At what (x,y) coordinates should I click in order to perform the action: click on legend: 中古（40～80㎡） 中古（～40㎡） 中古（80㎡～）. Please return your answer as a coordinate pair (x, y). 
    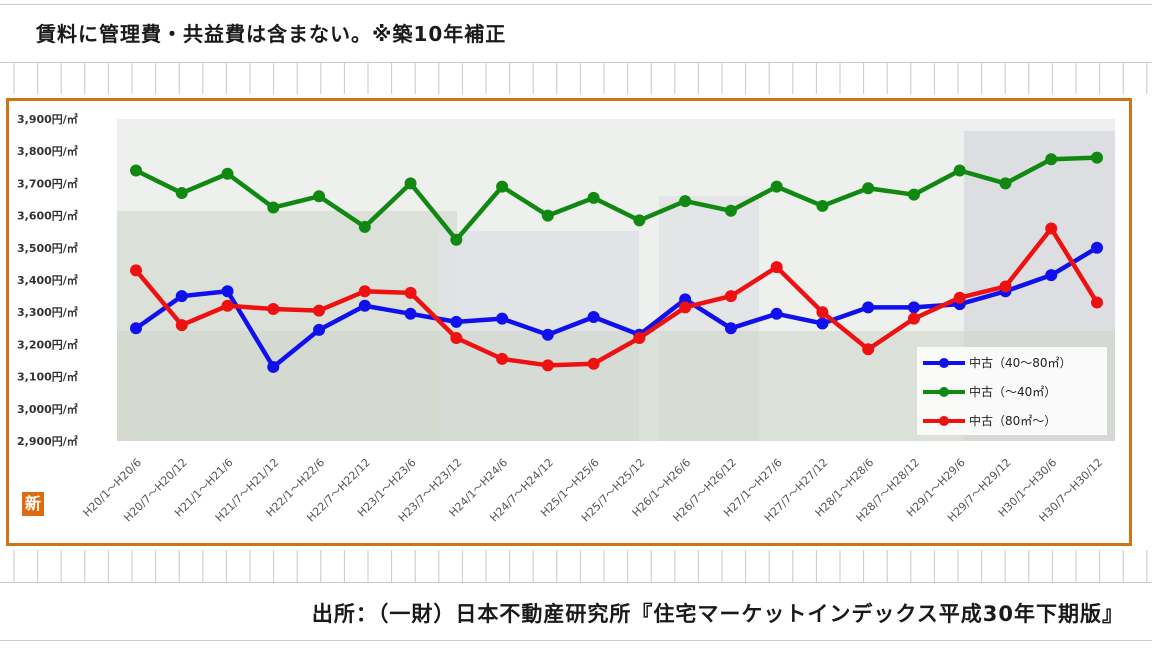
    Looking at the image, I should click on (1012, 391).